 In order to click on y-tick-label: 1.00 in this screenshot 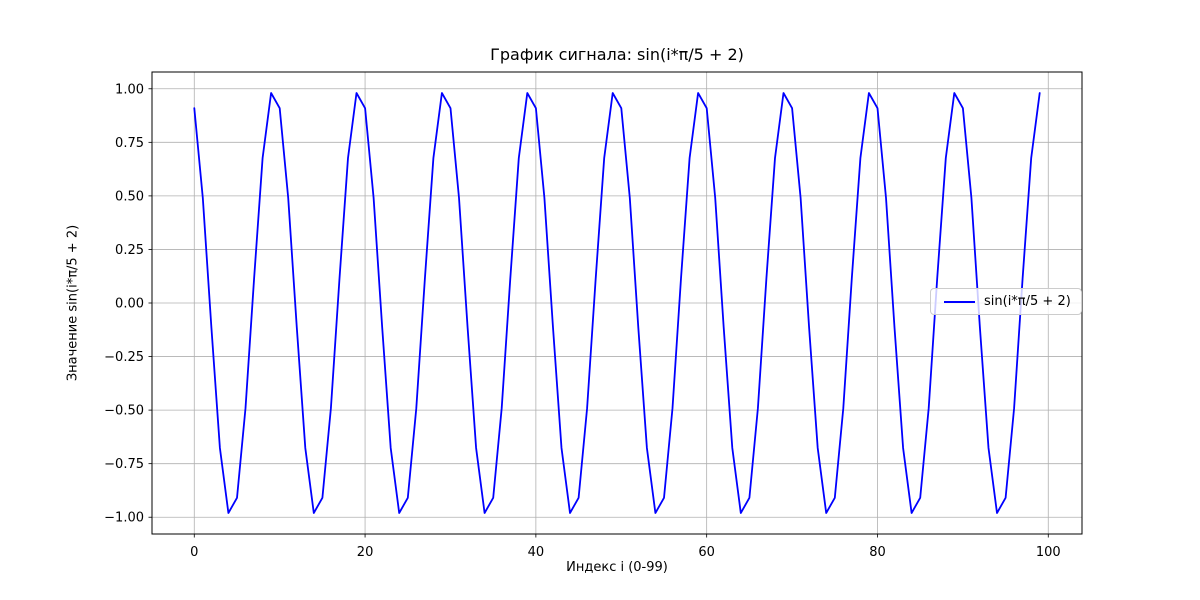, I will do `click(129, 89)`.